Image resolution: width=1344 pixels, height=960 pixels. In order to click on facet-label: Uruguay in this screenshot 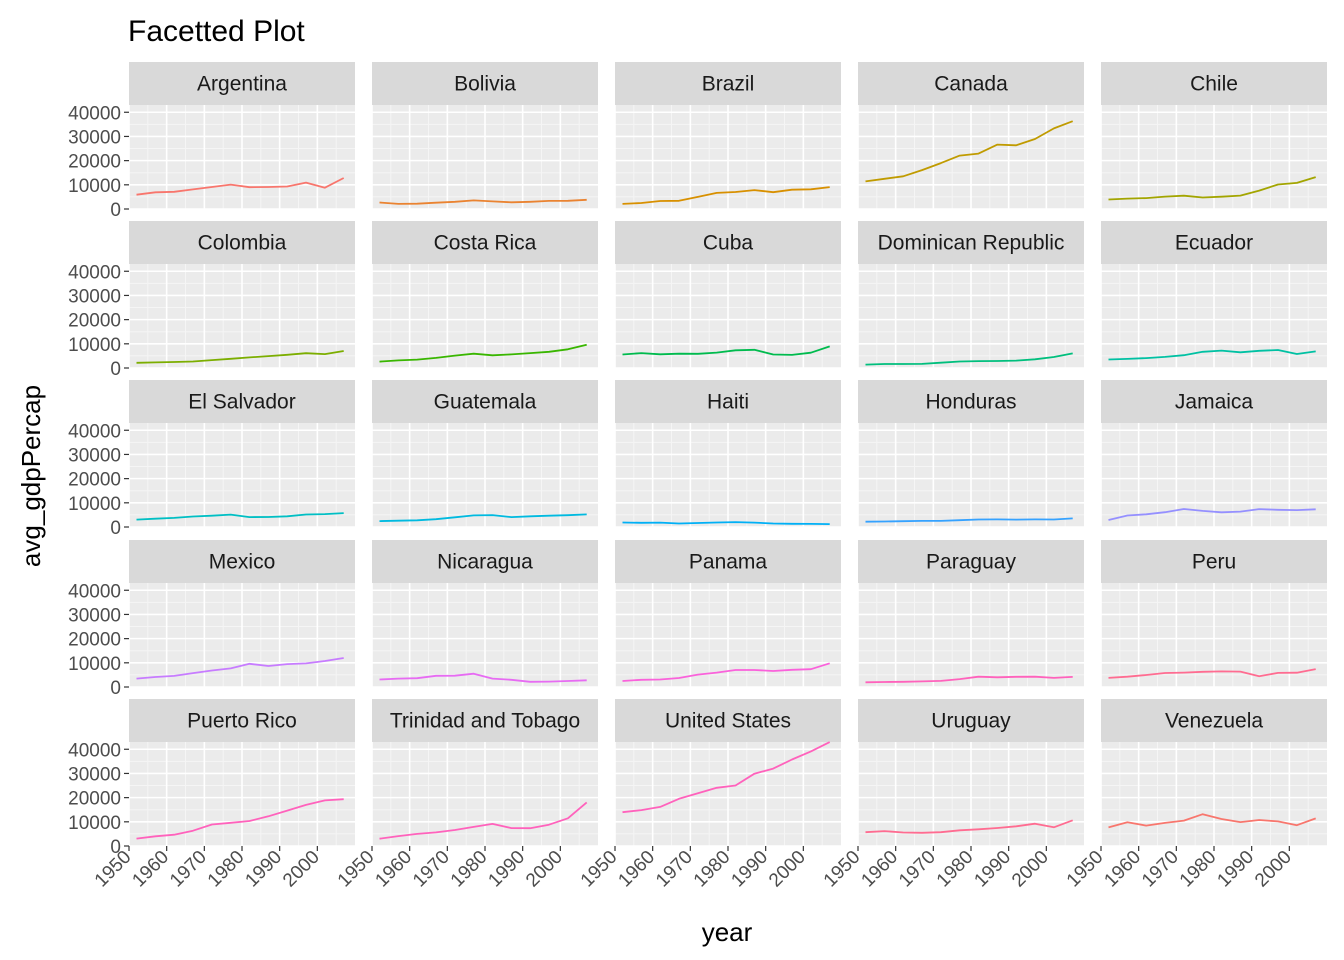, I will do `click(971, 721)`.